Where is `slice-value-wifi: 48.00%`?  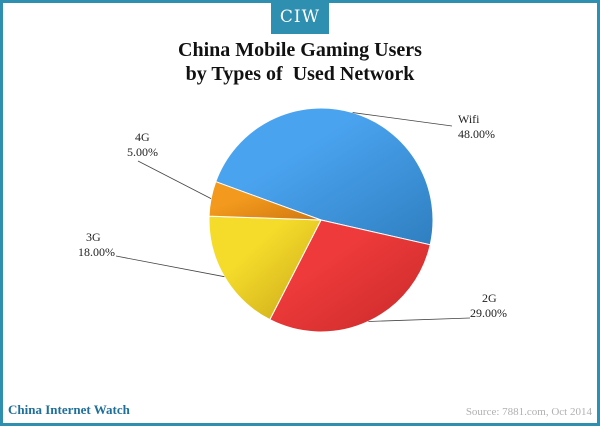 slice-value-wifi: 48.00% is located at coordinates (476, 134).